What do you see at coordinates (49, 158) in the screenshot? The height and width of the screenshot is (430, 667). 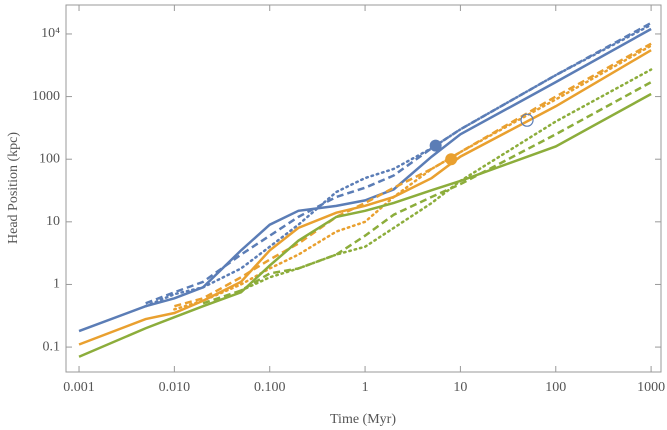 I see `y-tick-label: 100` at bounding box center [49, 158].